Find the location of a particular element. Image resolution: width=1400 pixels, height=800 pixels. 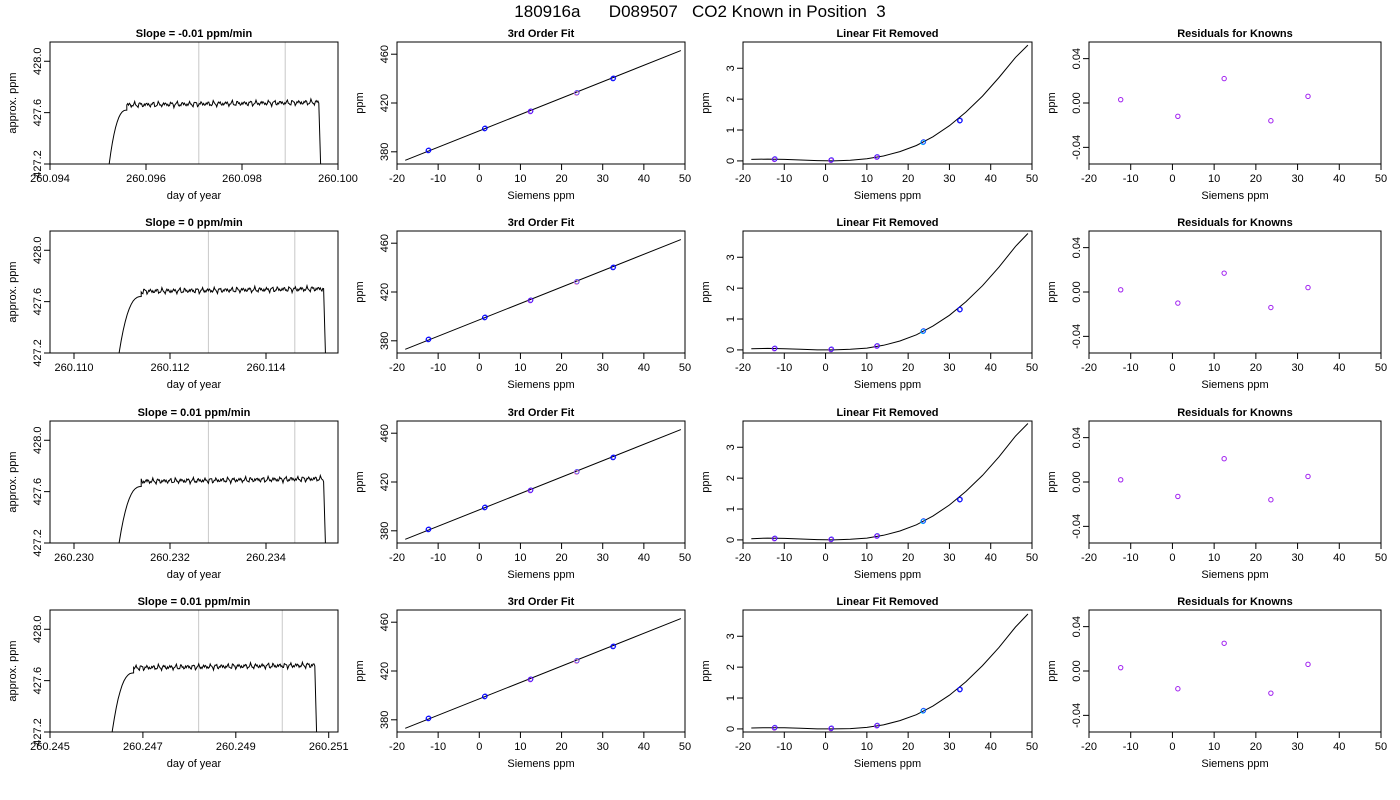

x-axis-label: day of year is located at coordinates (194, 385).